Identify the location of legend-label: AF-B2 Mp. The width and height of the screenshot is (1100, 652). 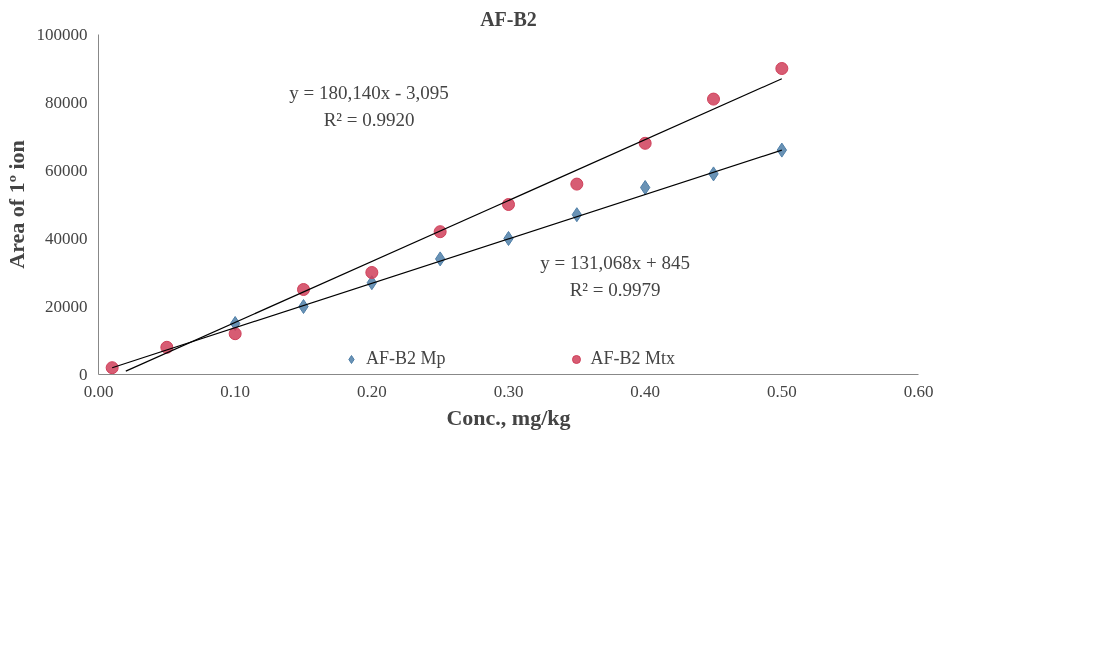
(405, 358).